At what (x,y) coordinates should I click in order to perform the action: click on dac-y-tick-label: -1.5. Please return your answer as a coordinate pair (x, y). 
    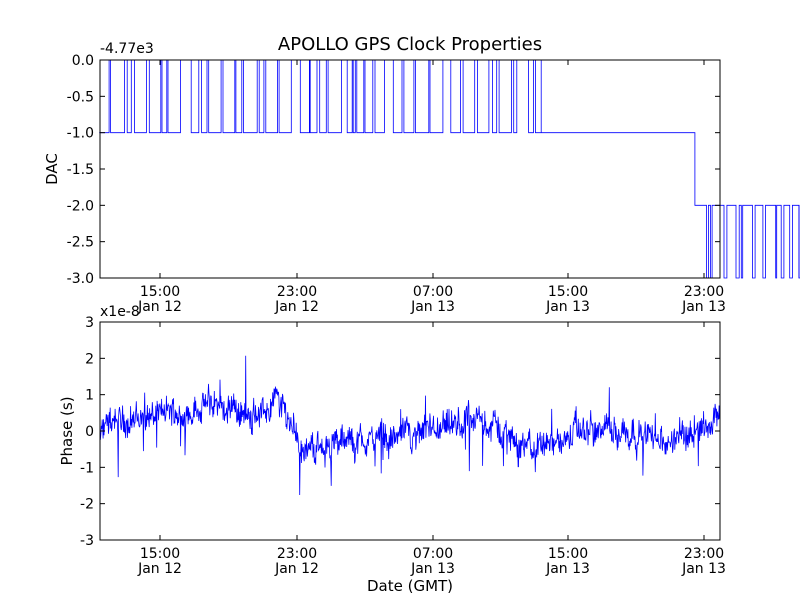
    Looking at the image, I should click on (80, 170).